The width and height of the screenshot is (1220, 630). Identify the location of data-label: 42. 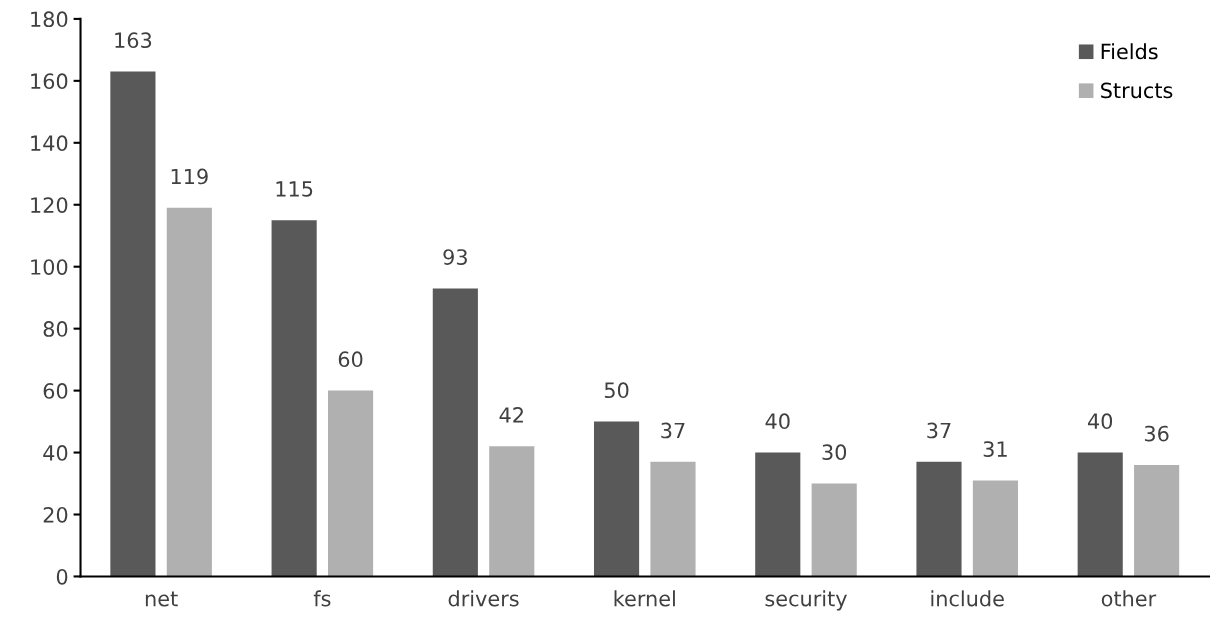
(511, 415).